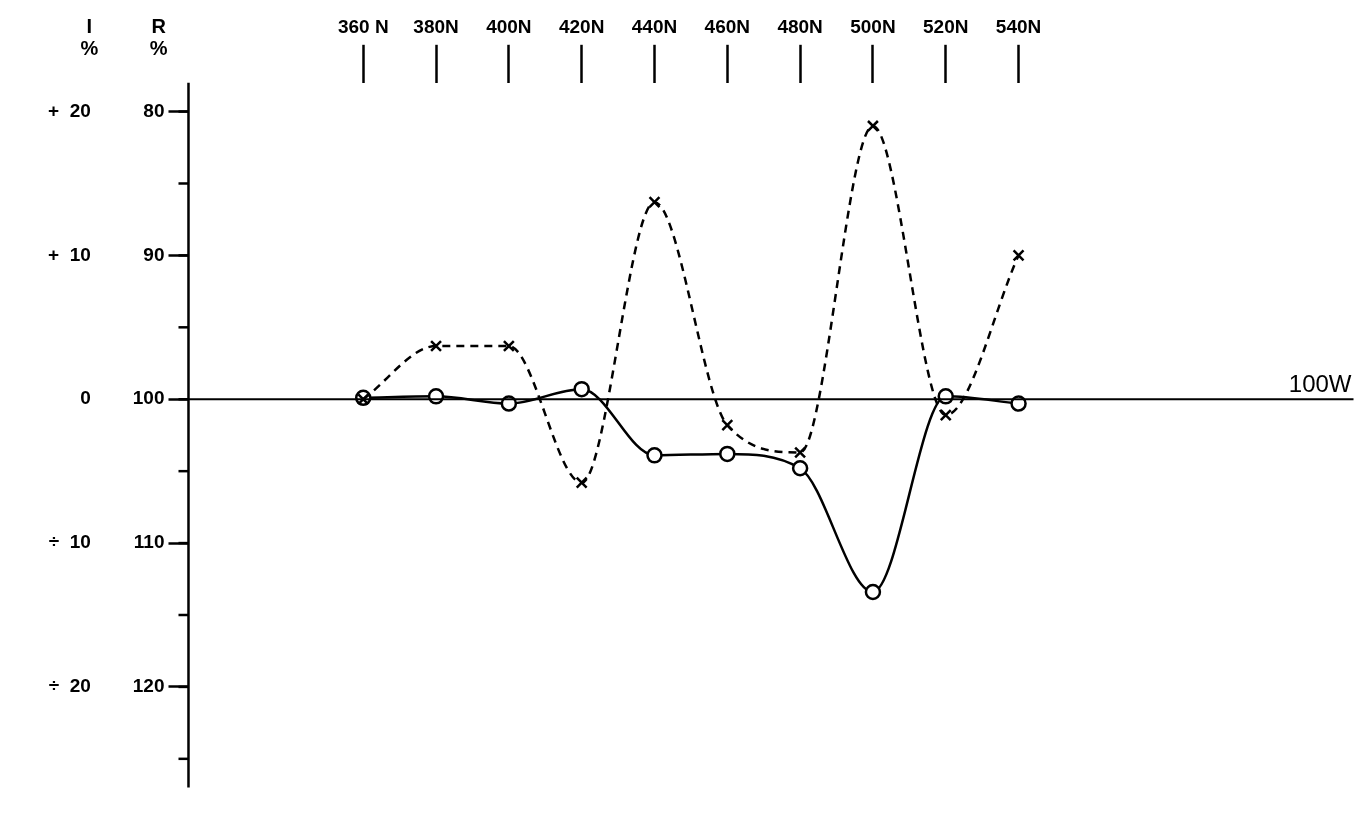 The height and width of the screenshot is (837, 1363). What do you see at coordinates (89, 37) in the screenshot?
I see `y-axis-title: I %` at bounding box center [89, 37].